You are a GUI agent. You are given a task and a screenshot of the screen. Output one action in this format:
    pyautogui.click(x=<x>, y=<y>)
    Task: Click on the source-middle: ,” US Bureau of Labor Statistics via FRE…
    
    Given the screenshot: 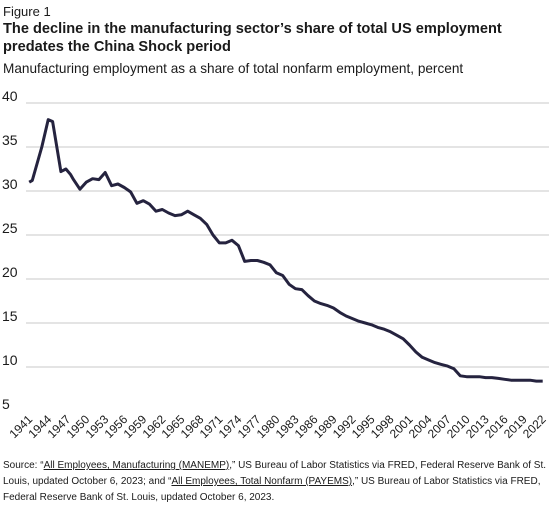 What is the action you would take?
    pyautogui.click(x=274, y=473)
    